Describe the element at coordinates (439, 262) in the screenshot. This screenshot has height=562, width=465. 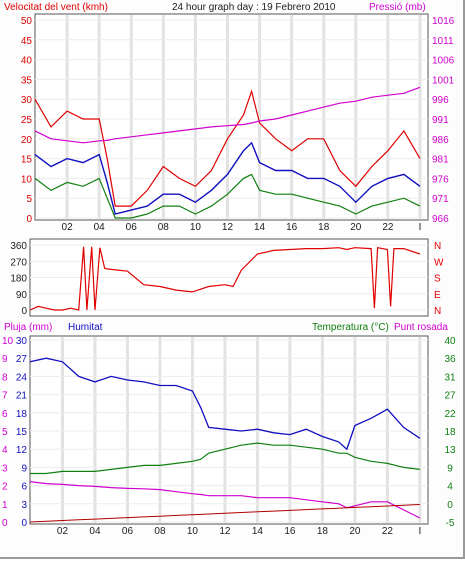
I see `compass-label: W` at that location.